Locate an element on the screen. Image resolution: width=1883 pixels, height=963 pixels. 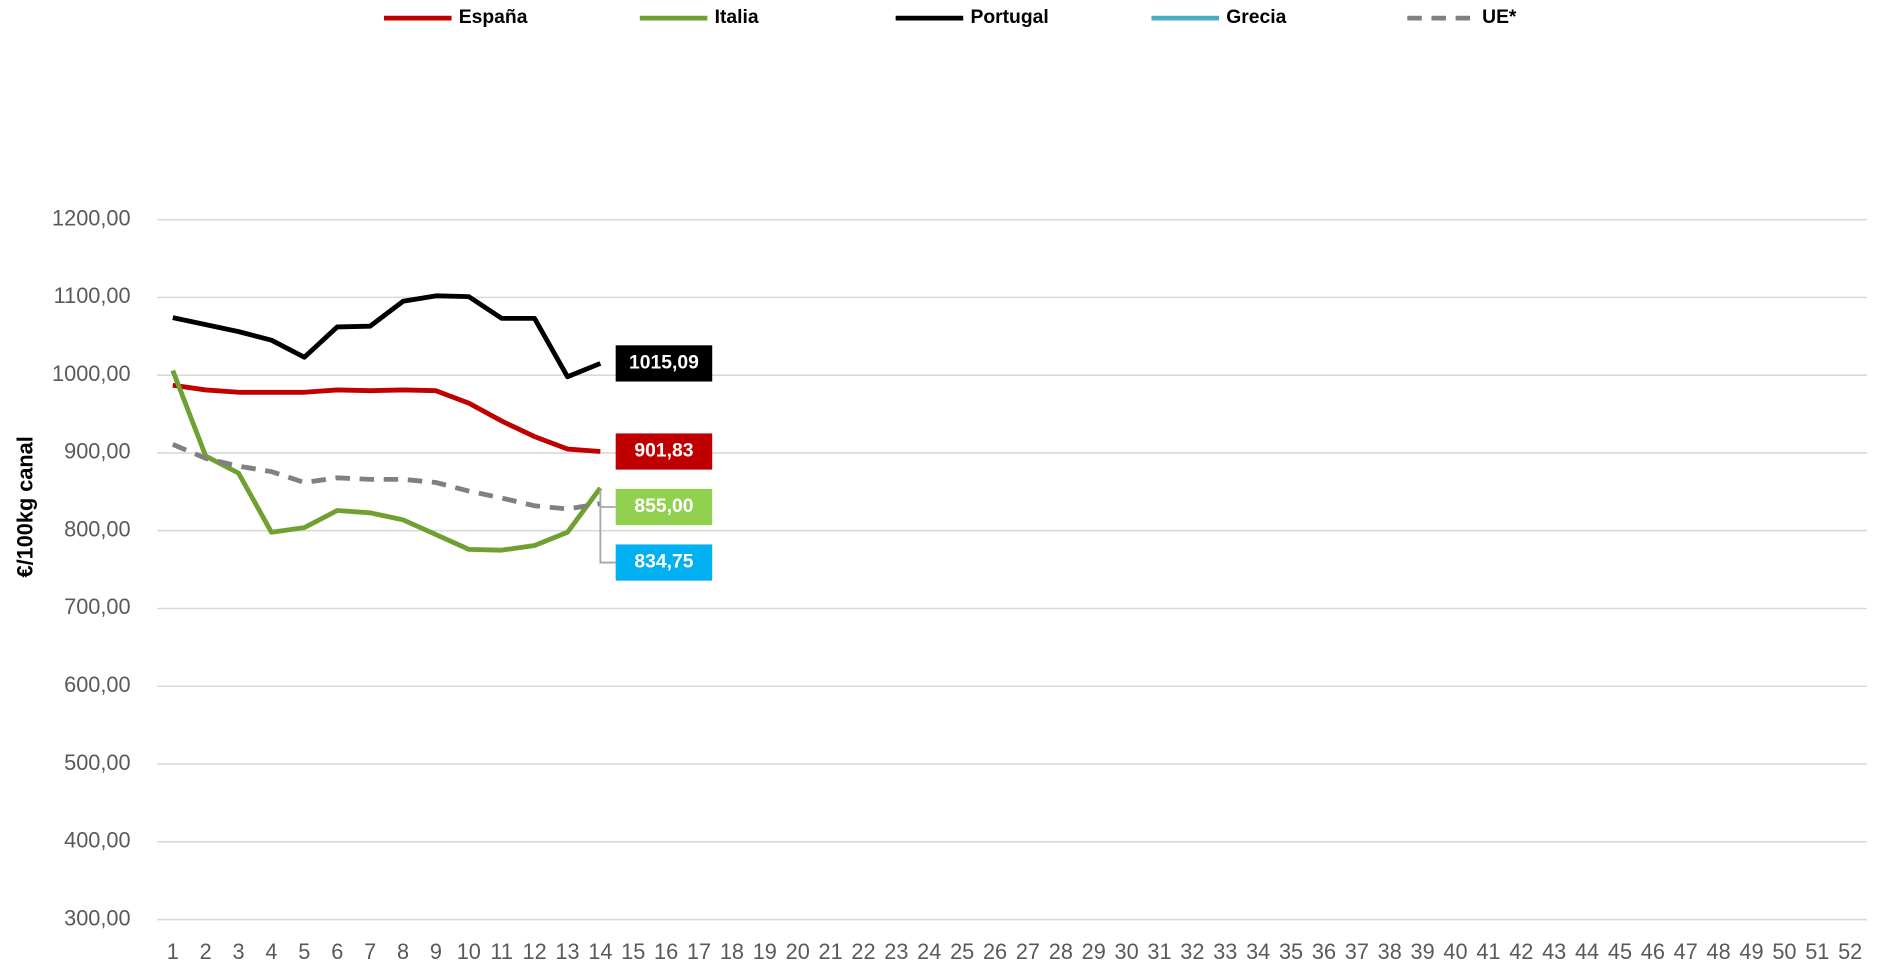
x-tick-label: 7 is located at coordinates (370, 951).